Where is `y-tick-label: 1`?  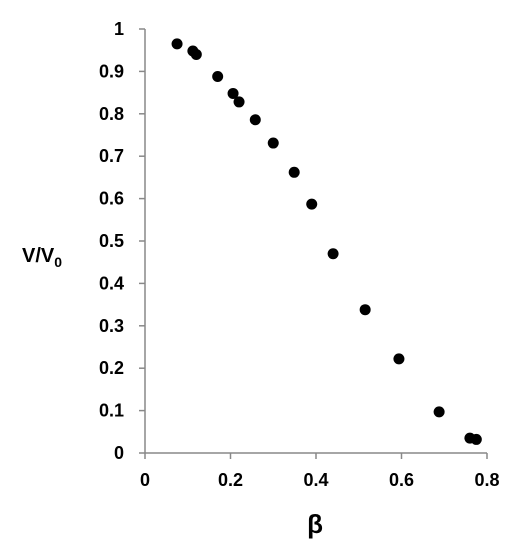 y-tick-label: 1 is located at coordinates (119, 29).